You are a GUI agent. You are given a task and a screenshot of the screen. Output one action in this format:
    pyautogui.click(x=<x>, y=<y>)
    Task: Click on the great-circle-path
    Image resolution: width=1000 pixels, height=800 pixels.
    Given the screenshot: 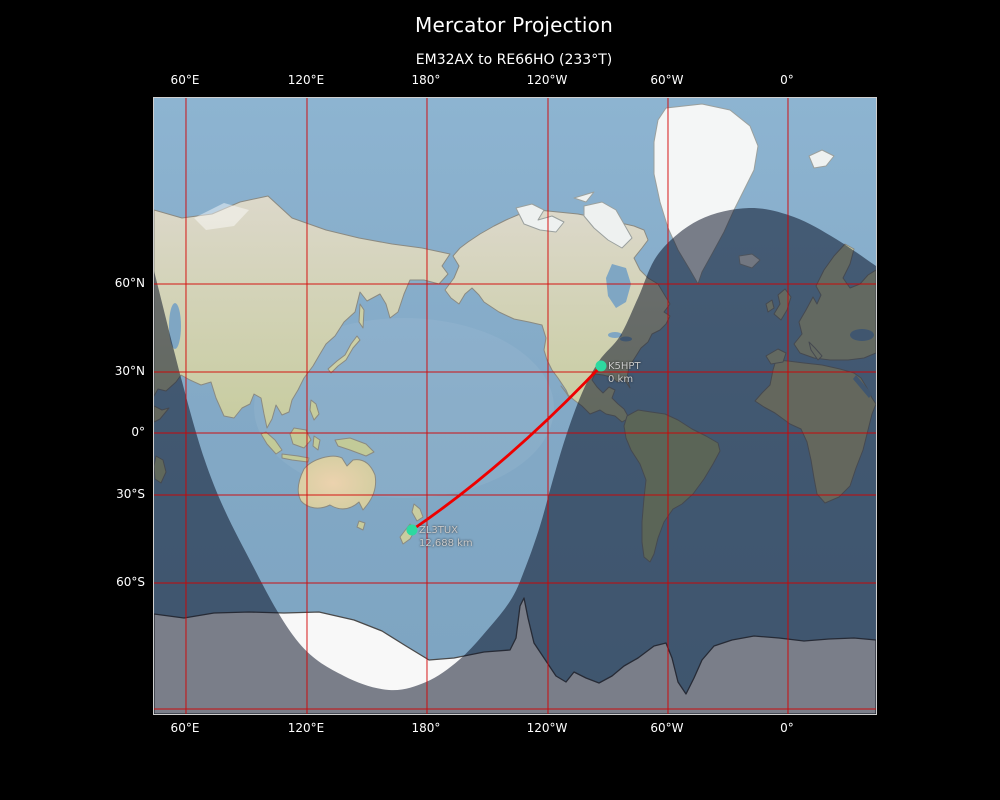 What is the action you would take?
    pyautogui.click(x=506, y=448)
    